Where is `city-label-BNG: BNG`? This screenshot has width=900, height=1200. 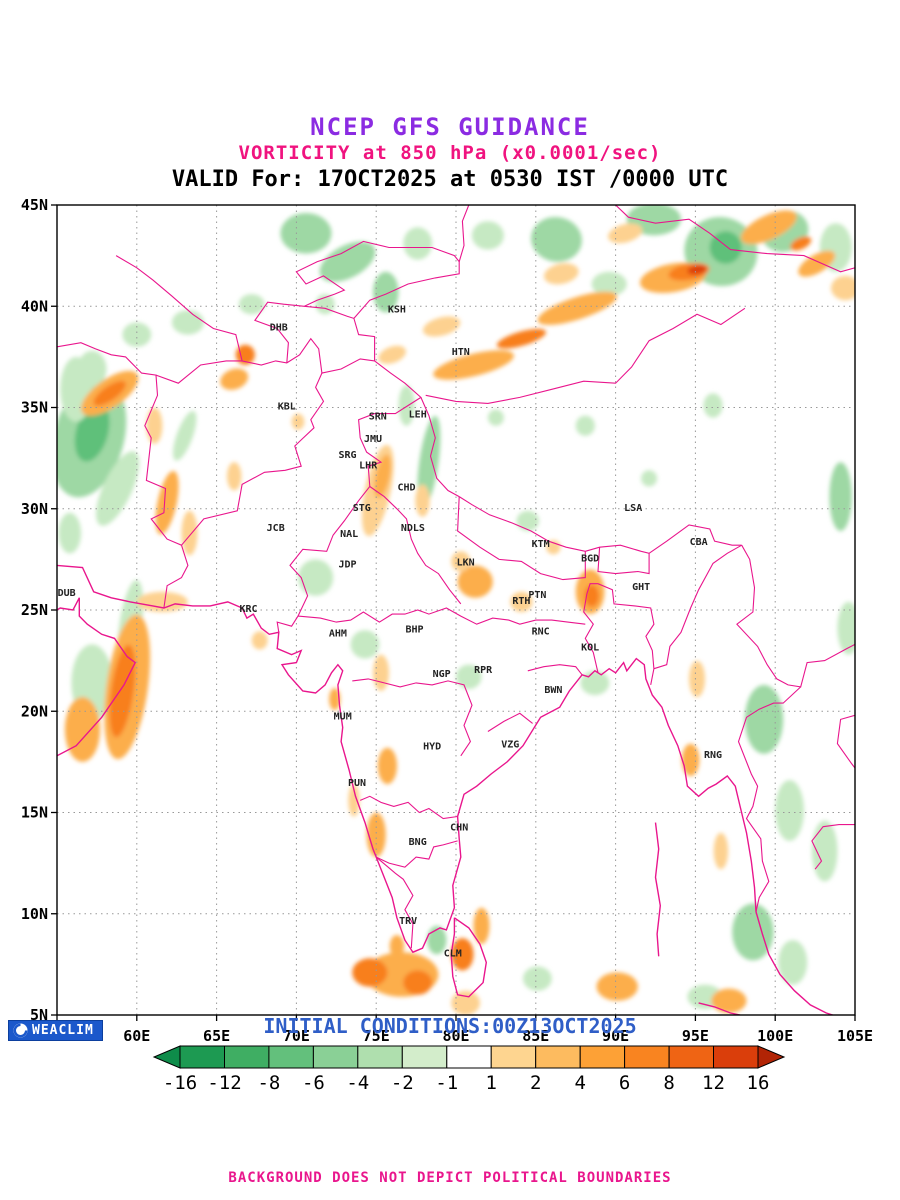 city-label-BNG: BNG is located at coordinates (418, 842).